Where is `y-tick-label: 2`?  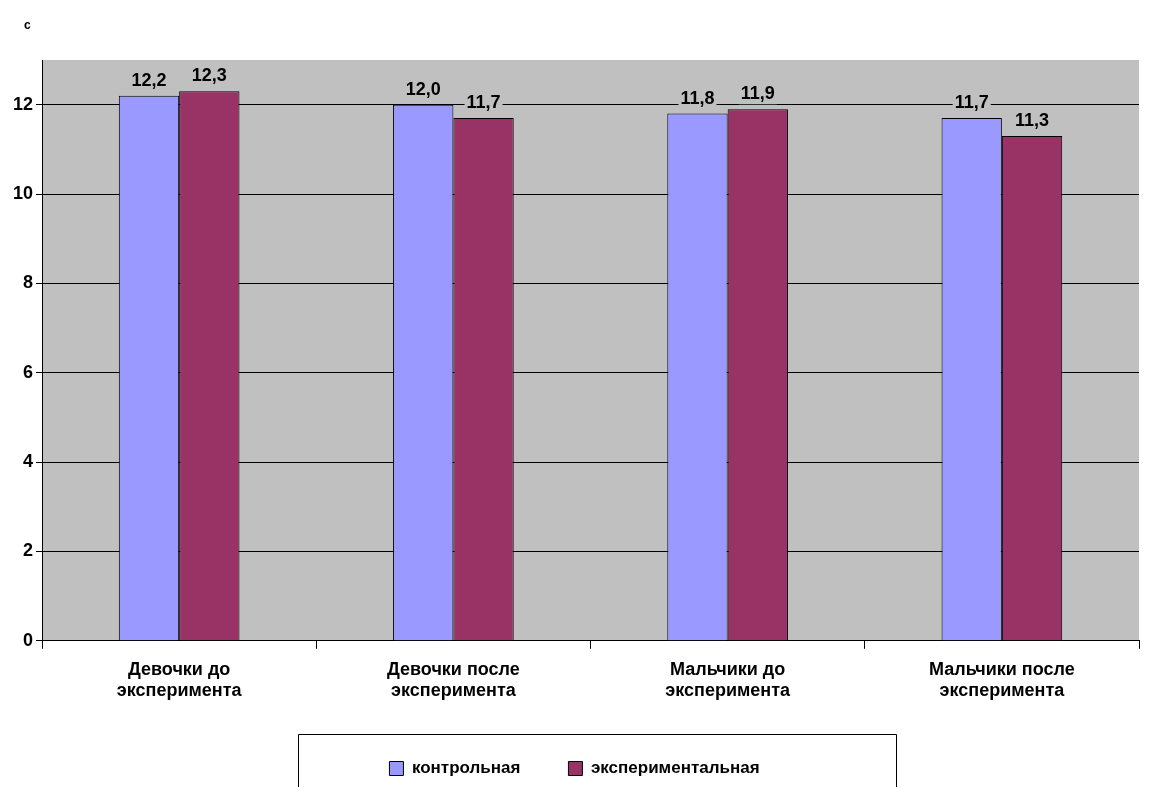
y-tick-label: 2 is located at coordinates (28, 550).